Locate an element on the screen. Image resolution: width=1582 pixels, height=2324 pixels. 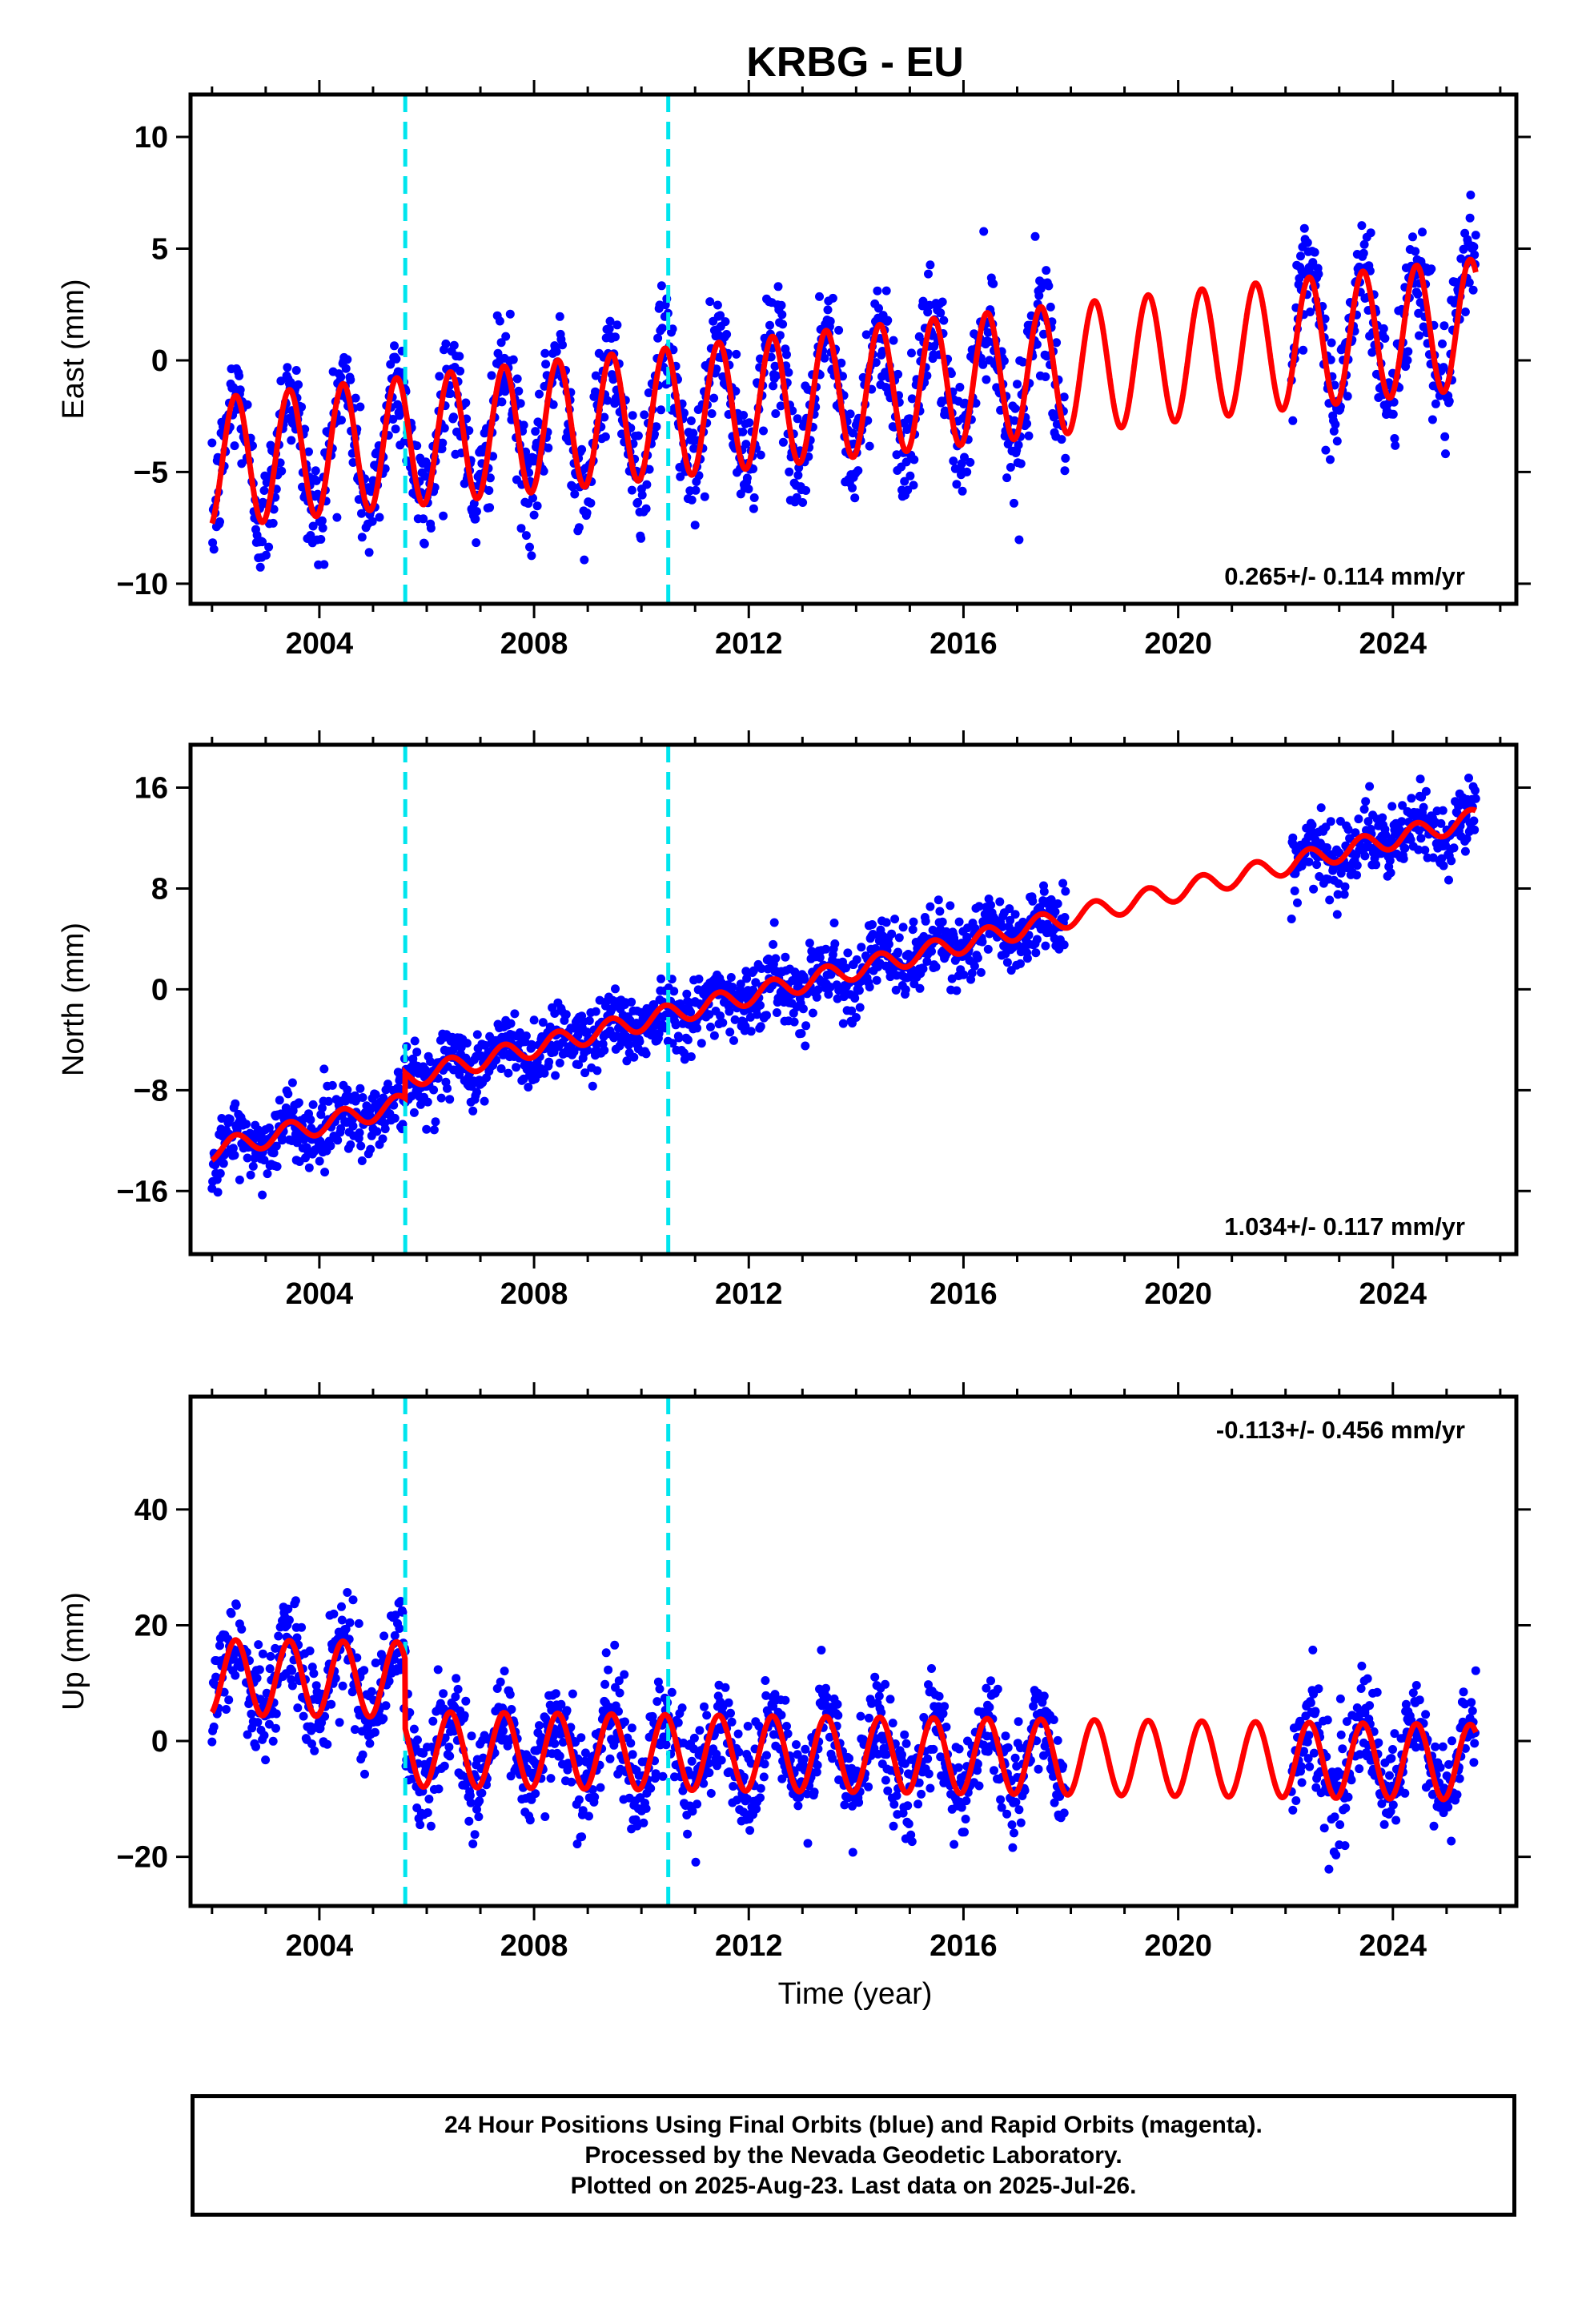
x-tick-label: 2008 is located at coordinates (534, 1294).